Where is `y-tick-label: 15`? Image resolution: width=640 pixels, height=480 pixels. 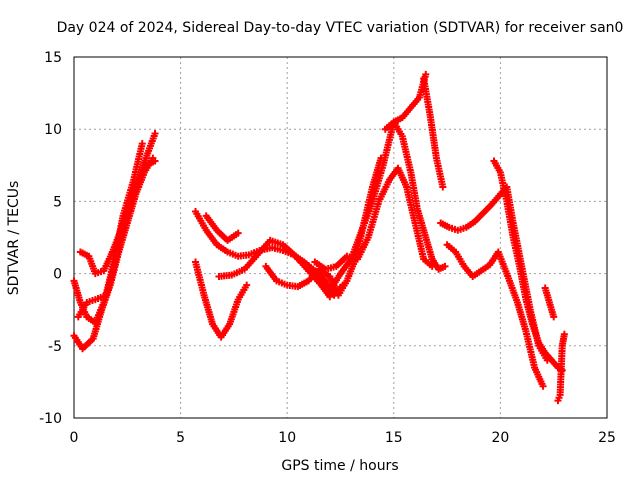
y-tick-label: 15 is located at coordinates (53, 58).